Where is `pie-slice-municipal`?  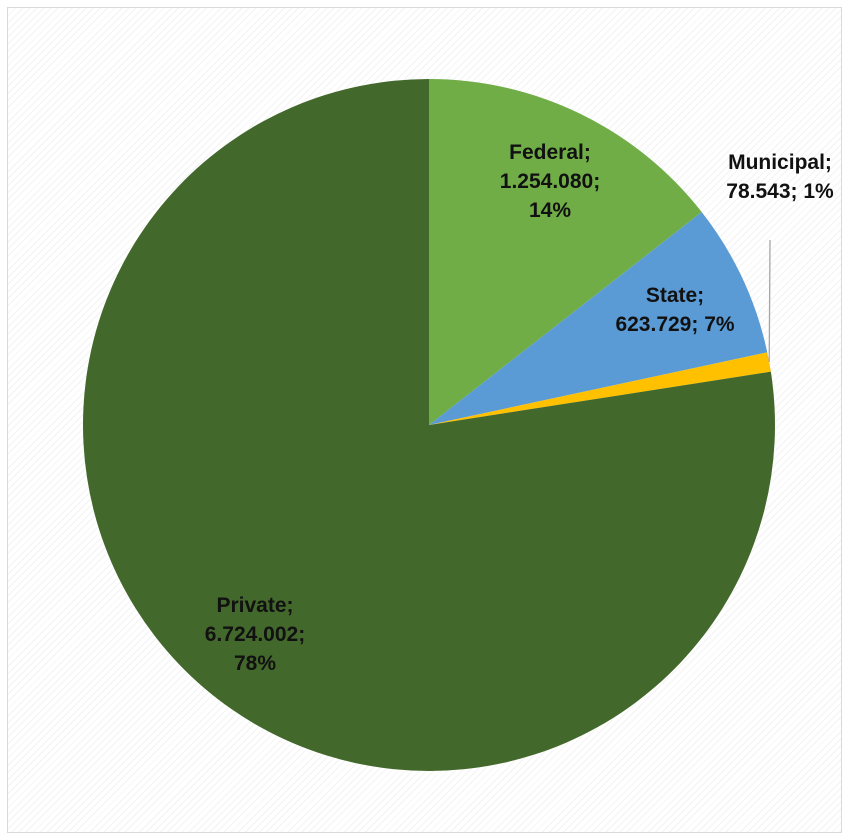
pie-slice-municipal is located at coordinates (600, 388).